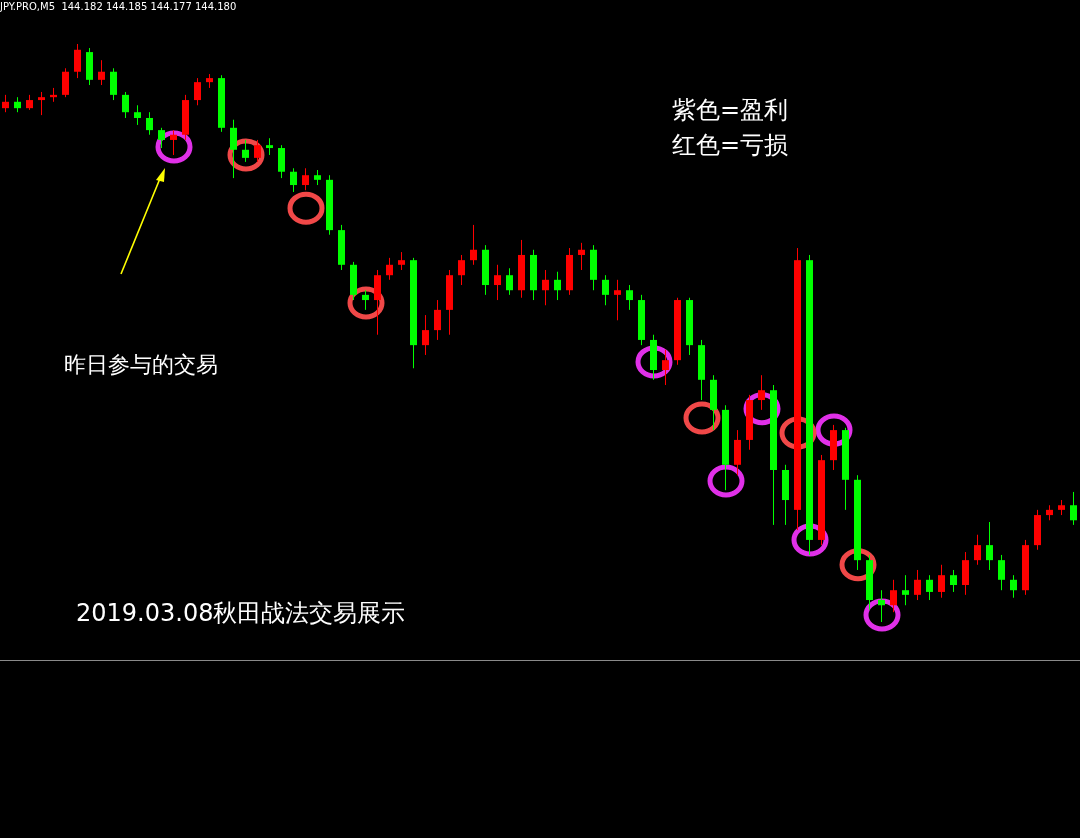  What do you see at coordinates (241, 613) in the screenshot?
I see `annotation: 2019.03.08秋田战法交易展示` at bounding box center [241, 613].